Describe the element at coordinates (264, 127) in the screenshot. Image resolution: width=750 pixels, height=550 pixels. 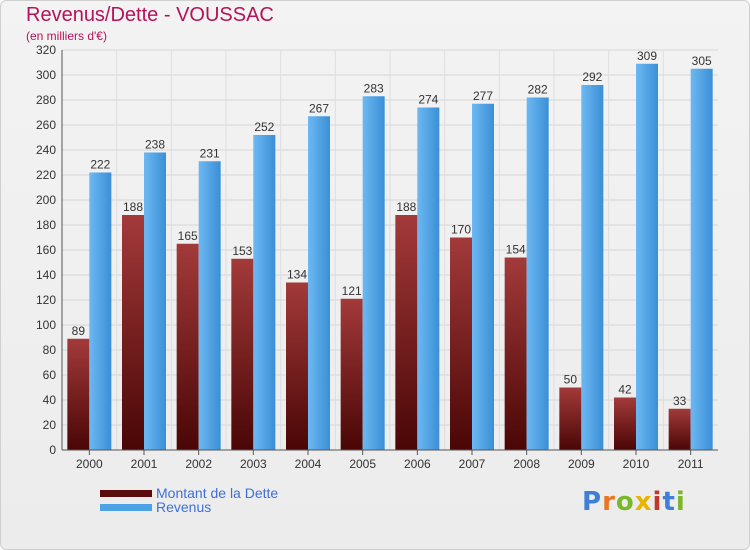
I see `data-label-revenus: 252` at that location.